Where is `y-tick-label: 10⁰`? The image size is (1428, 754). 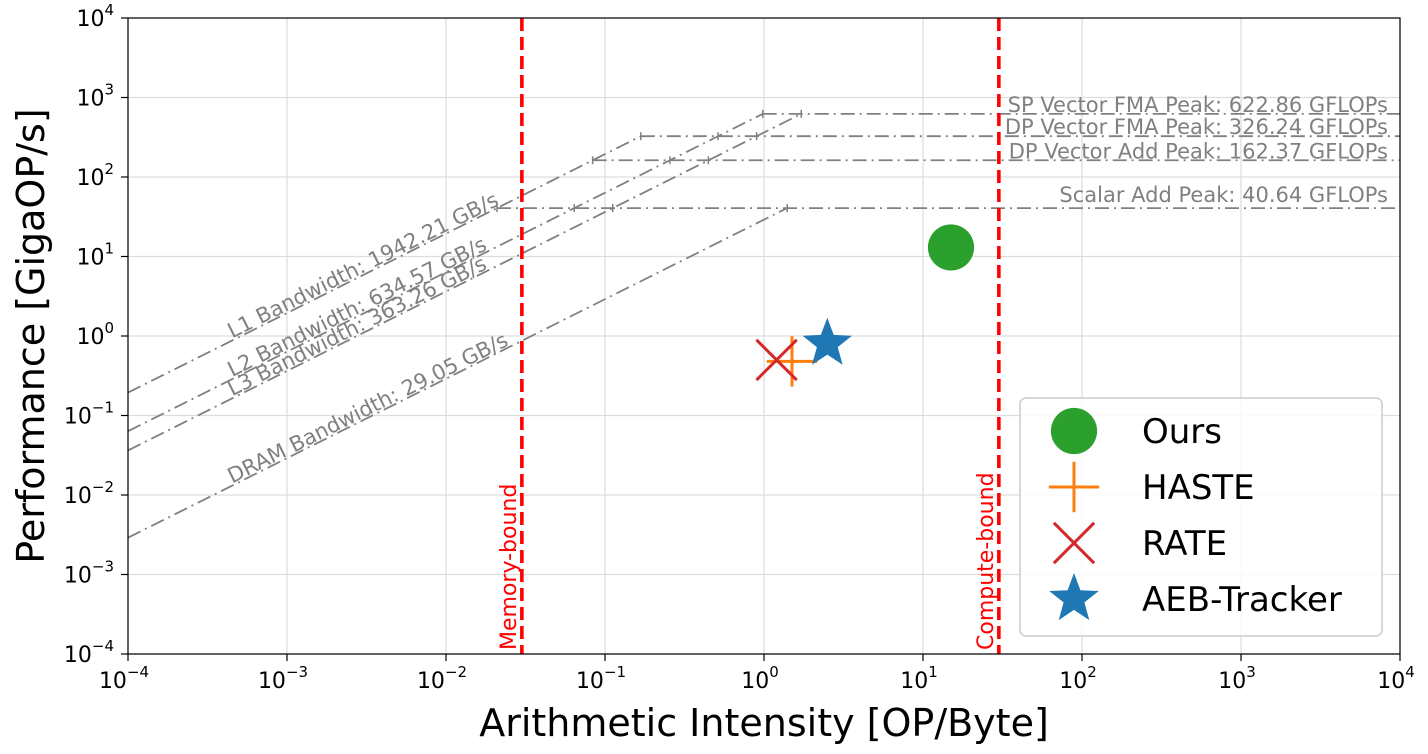 y-tick-label: 10⁰ is located at coordinates (95, 334).